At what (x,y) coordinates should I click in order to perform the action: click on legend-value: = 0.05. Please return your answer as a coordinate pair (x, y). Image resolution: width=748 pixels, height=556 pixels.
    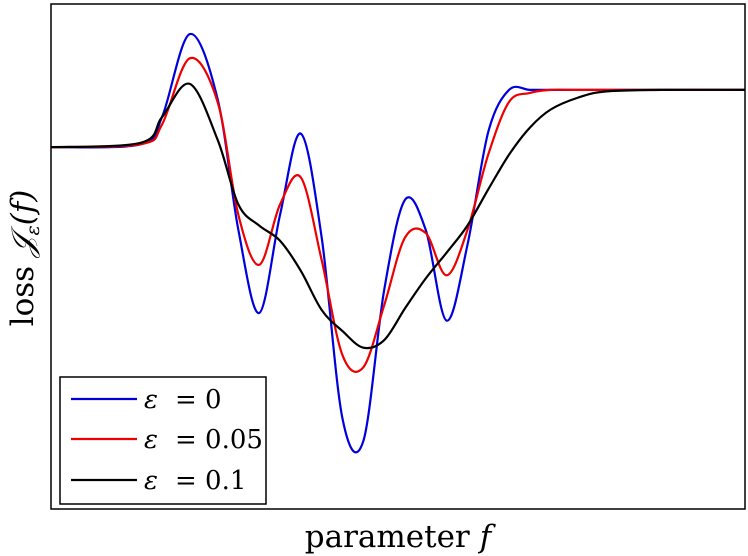
    Looking at the image, I should click on (219, 440).